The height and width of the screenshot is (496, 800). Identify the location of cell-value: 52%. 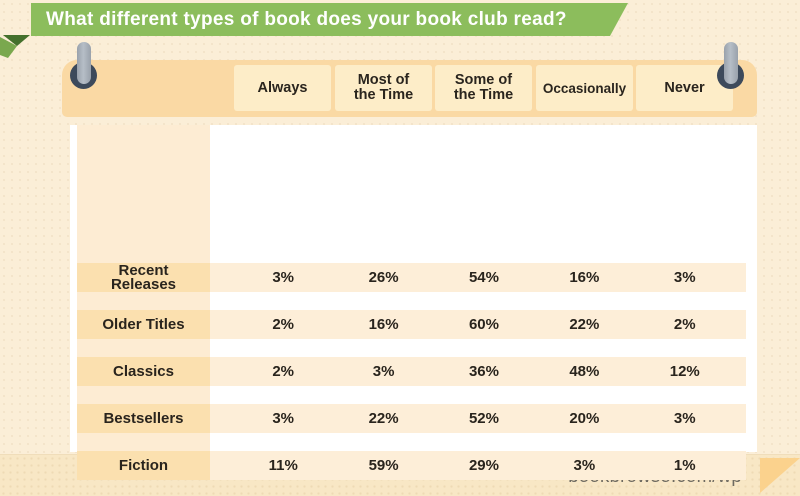
(483, 418).